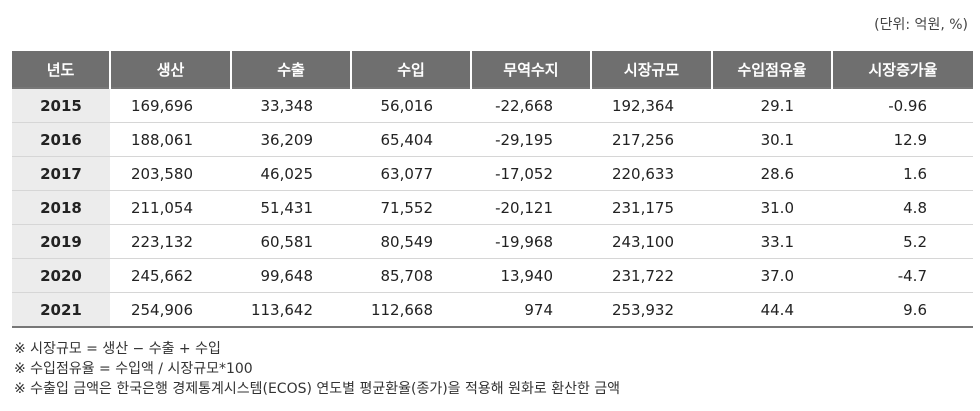 The image size is (980, 411). Describe the element at coordinates (531, 139) in the screenshot. I see `value-cell: -29,195` at that location.